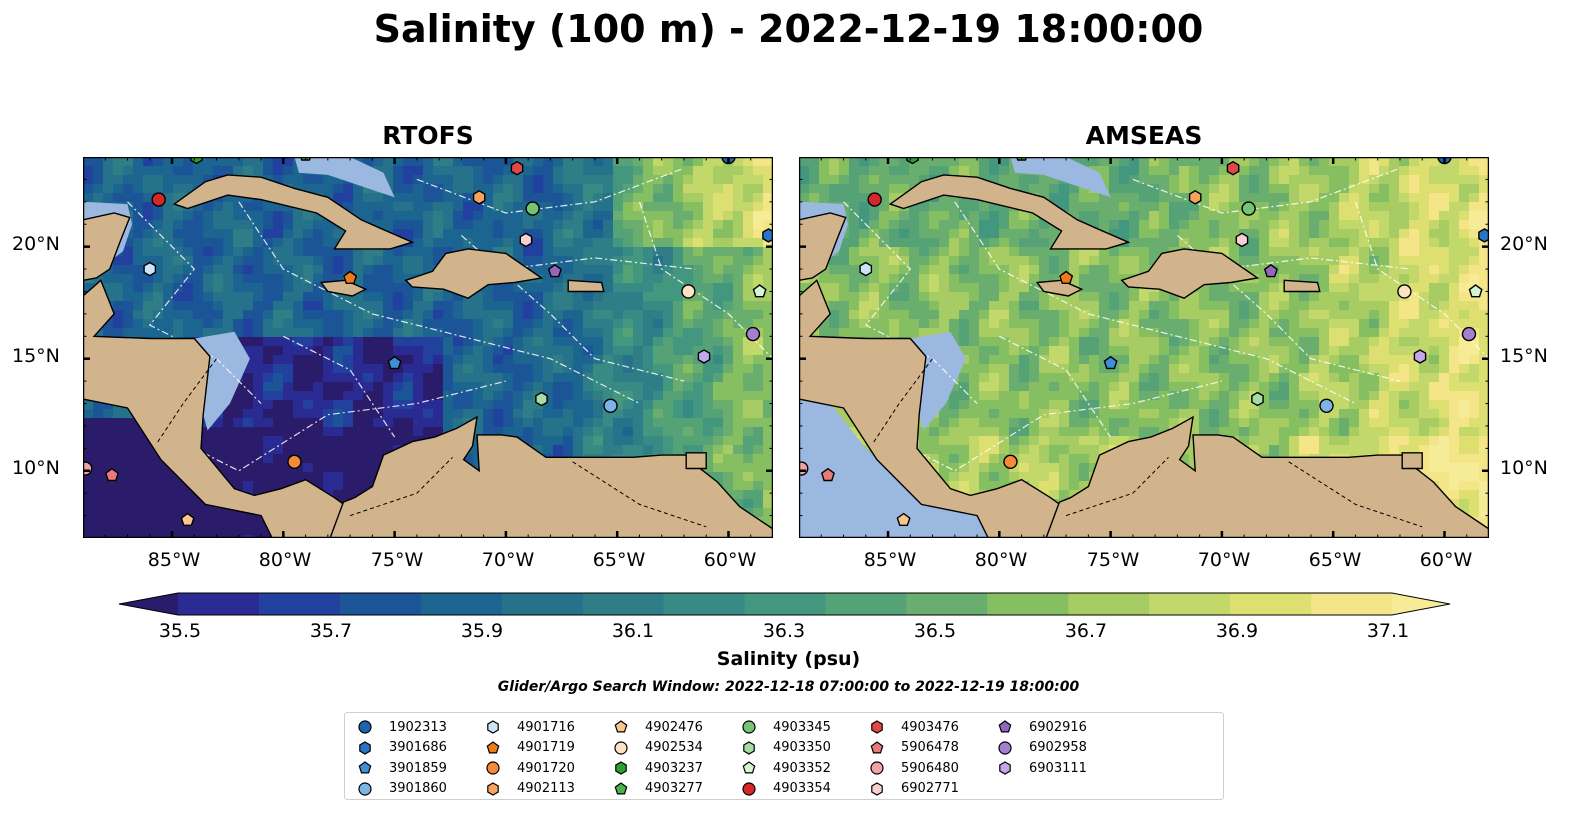 Image resolution: width=1577 pixels, height=827 pixels. I want to click on colorbar-tick-label: 35.7, so click(331, 631).